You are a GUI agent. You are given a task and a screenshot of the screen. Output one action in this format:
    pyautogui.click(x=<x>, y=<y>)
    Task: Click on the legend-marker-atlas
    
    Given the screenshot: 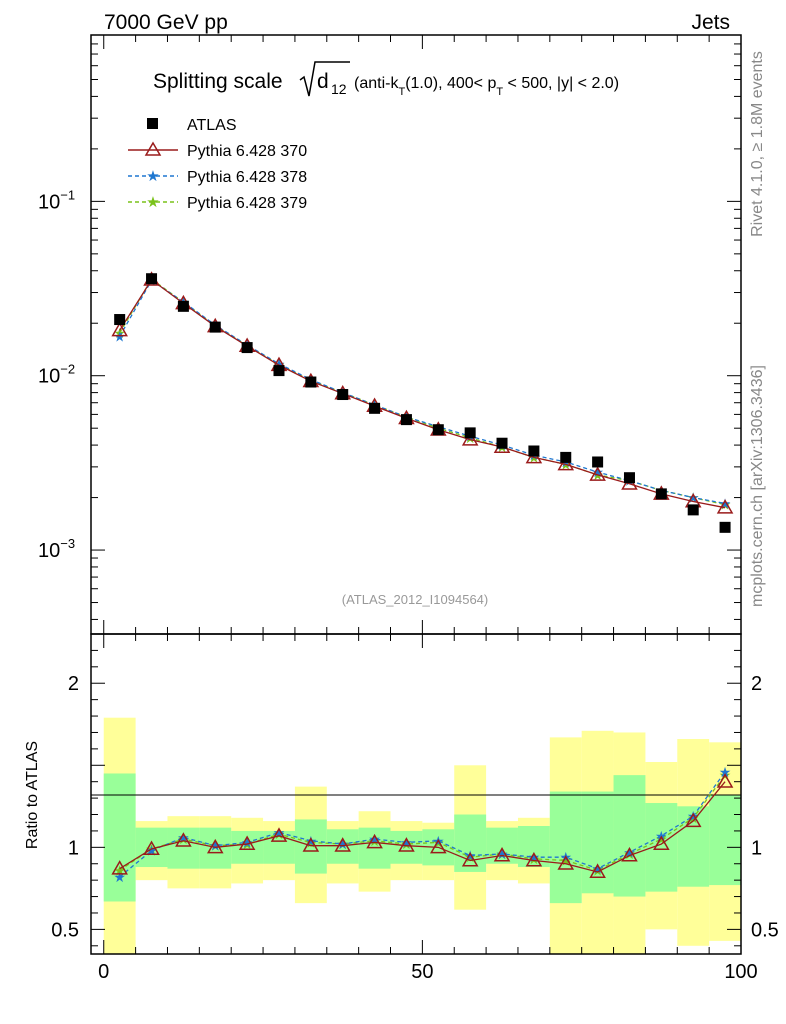 What is the action you would take?
    pyautogui.click(x=152, y=123)
    